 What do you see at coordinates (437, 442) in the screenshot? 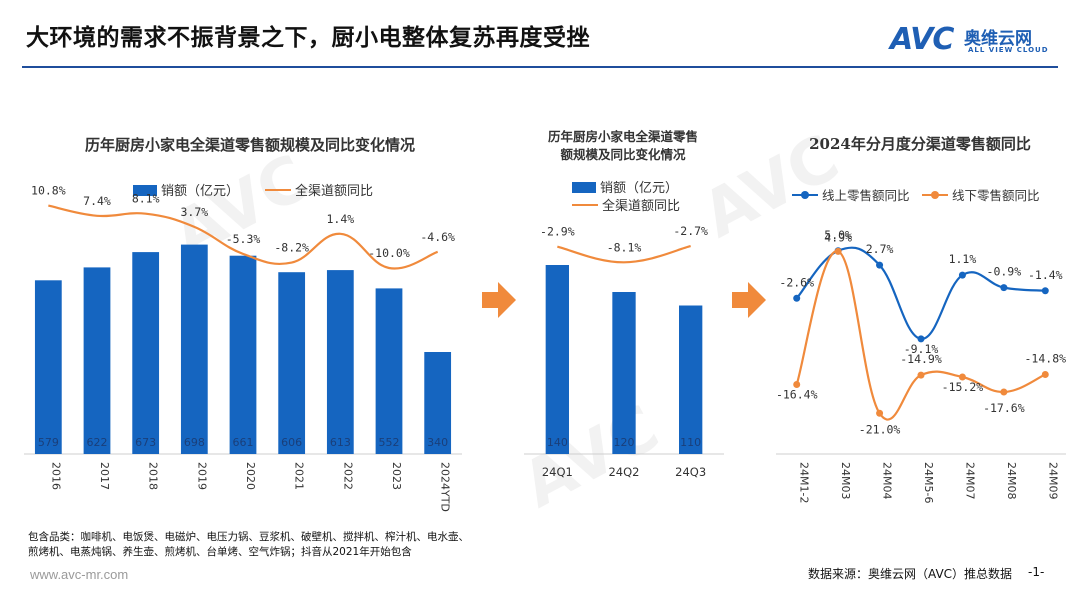
I see `bar-value-label: 340` at bounding box center [437, 442].